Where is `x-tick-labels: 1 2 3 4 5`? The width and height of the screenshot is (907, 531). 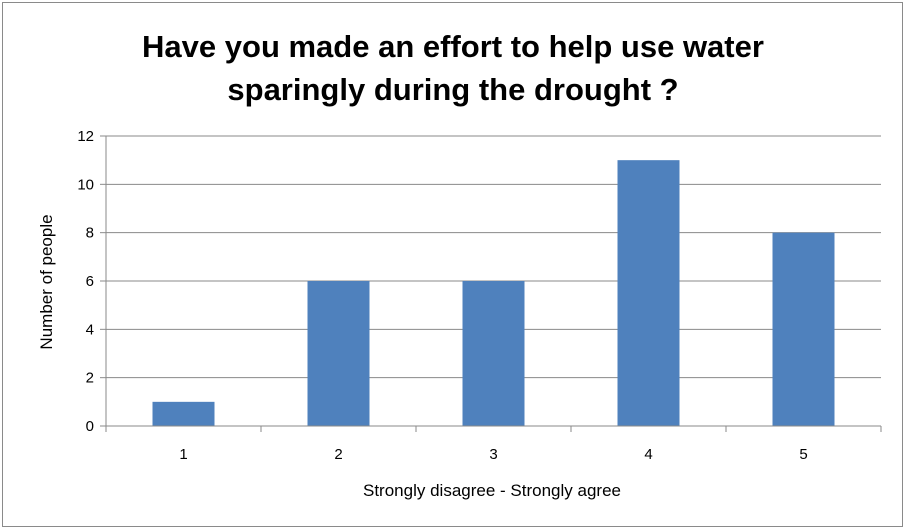 x-tick-labels: 1 2 3 4 5 is located at coordinates (493, 454).